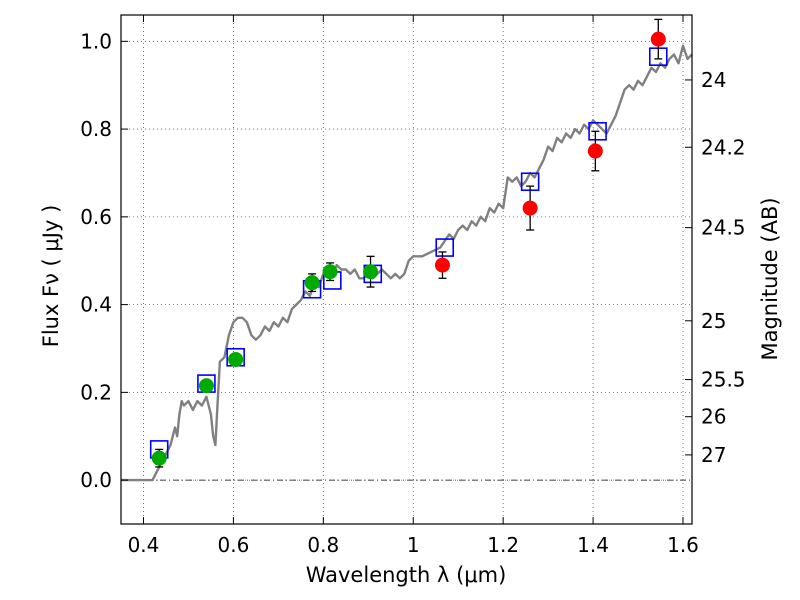  Describe the element at coordinates (503, 545) in the screenshot. I see `x-tick-label-4: 1.2` at that location.